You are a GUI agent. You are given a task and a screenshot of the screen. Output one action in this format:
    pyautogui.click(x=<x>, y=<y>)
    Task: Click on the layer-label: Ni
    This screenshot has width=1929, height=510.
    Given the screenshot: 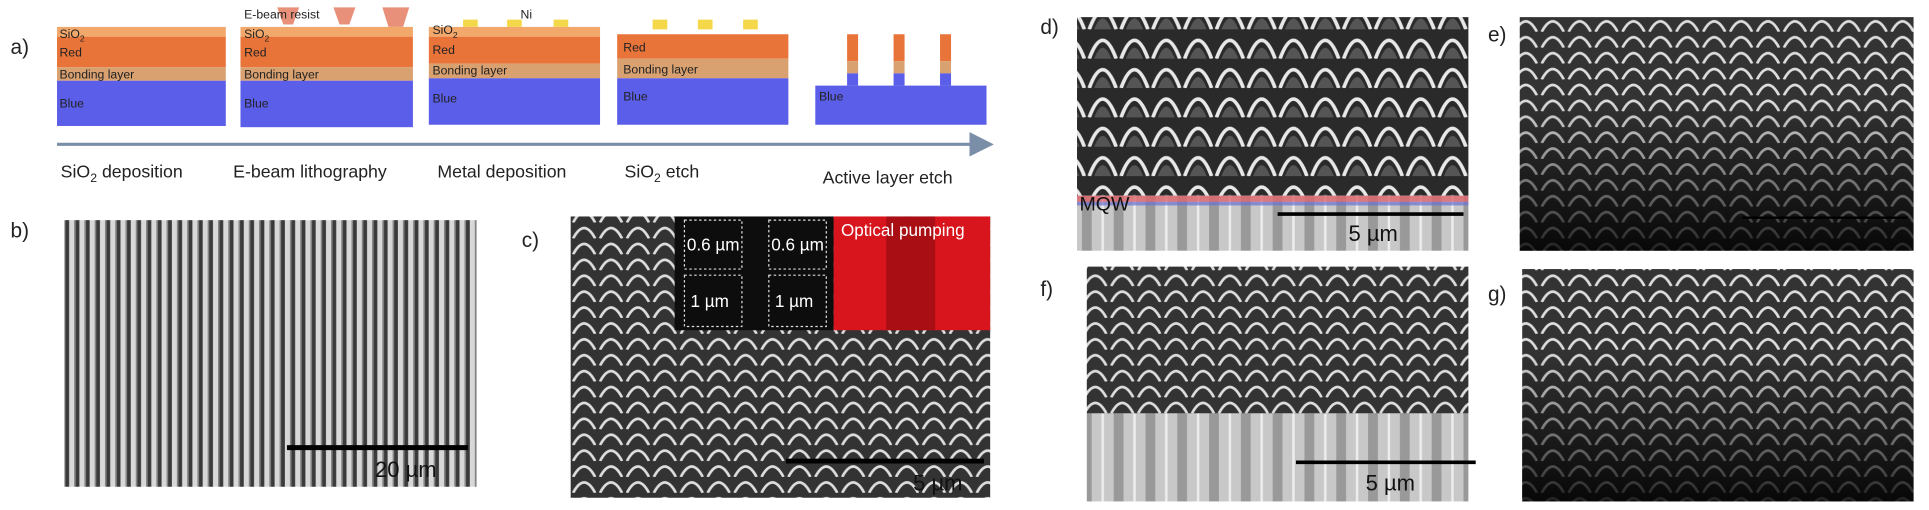 What is the action you would take?
    pyautogui.click(x=527, y=14)
    